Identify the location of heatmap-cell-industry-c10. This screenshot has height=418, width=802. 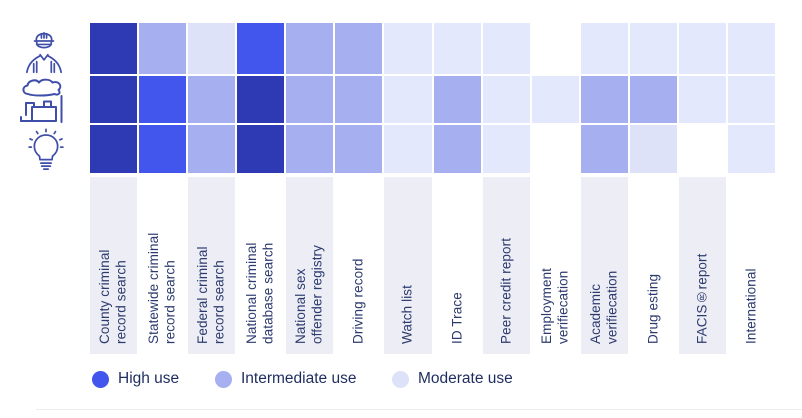
(555, 99).